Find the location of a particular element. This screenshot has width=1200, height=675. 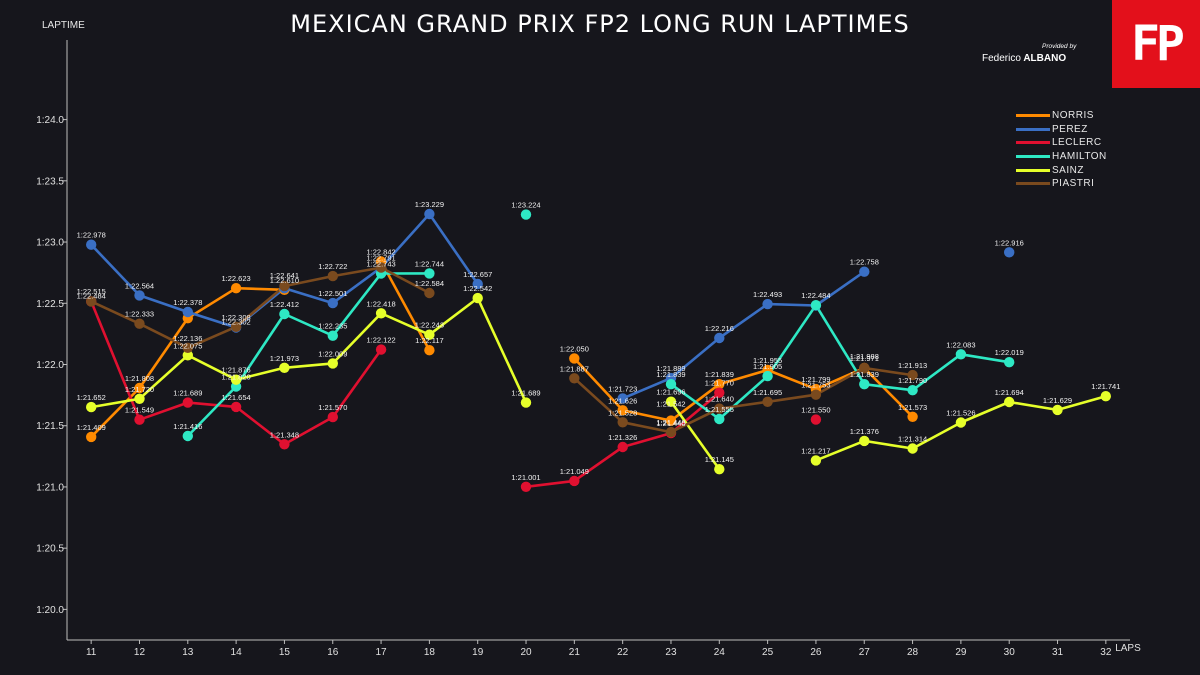

data-label: 1:23.229 is located at coordinates (429, 204).